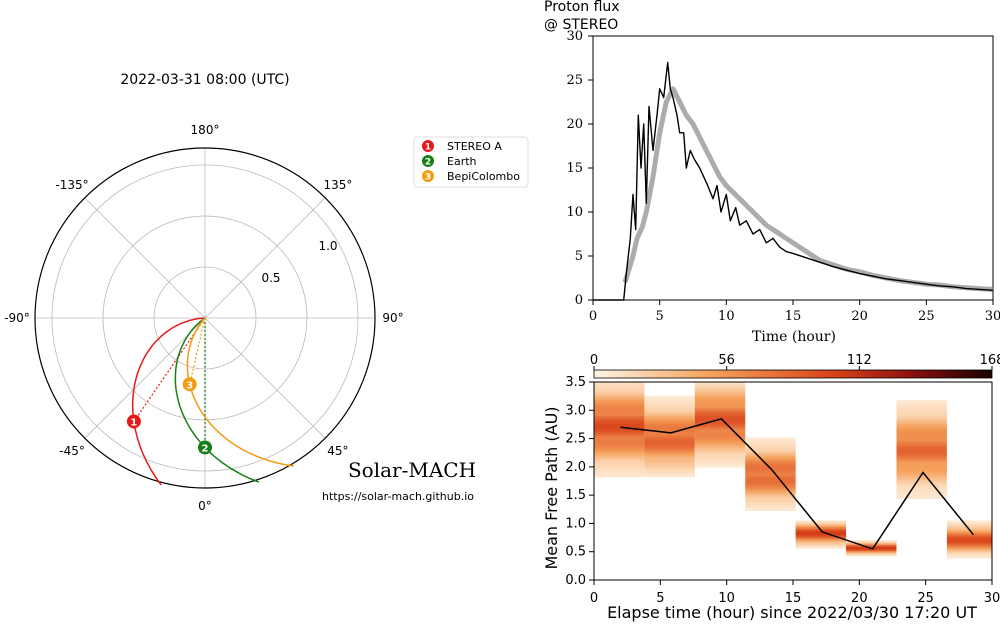 The width and height of the screenshot is (1000, 628). I want to click on heatmap-y-tick-label: 2.5, so click(575, 439).